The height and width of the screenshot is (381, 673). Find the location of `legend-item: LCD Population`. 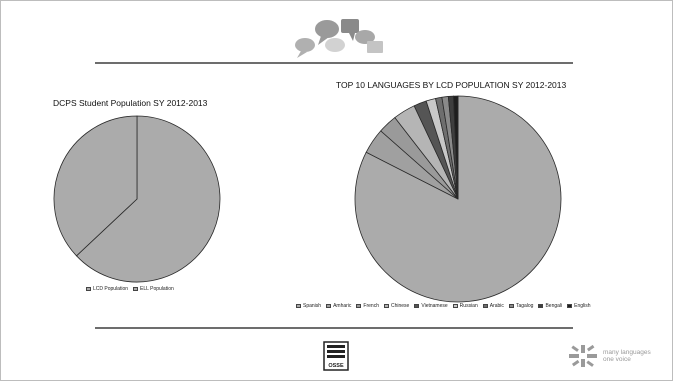

legend-item: LCD Population is located at coordinates (107, 289).